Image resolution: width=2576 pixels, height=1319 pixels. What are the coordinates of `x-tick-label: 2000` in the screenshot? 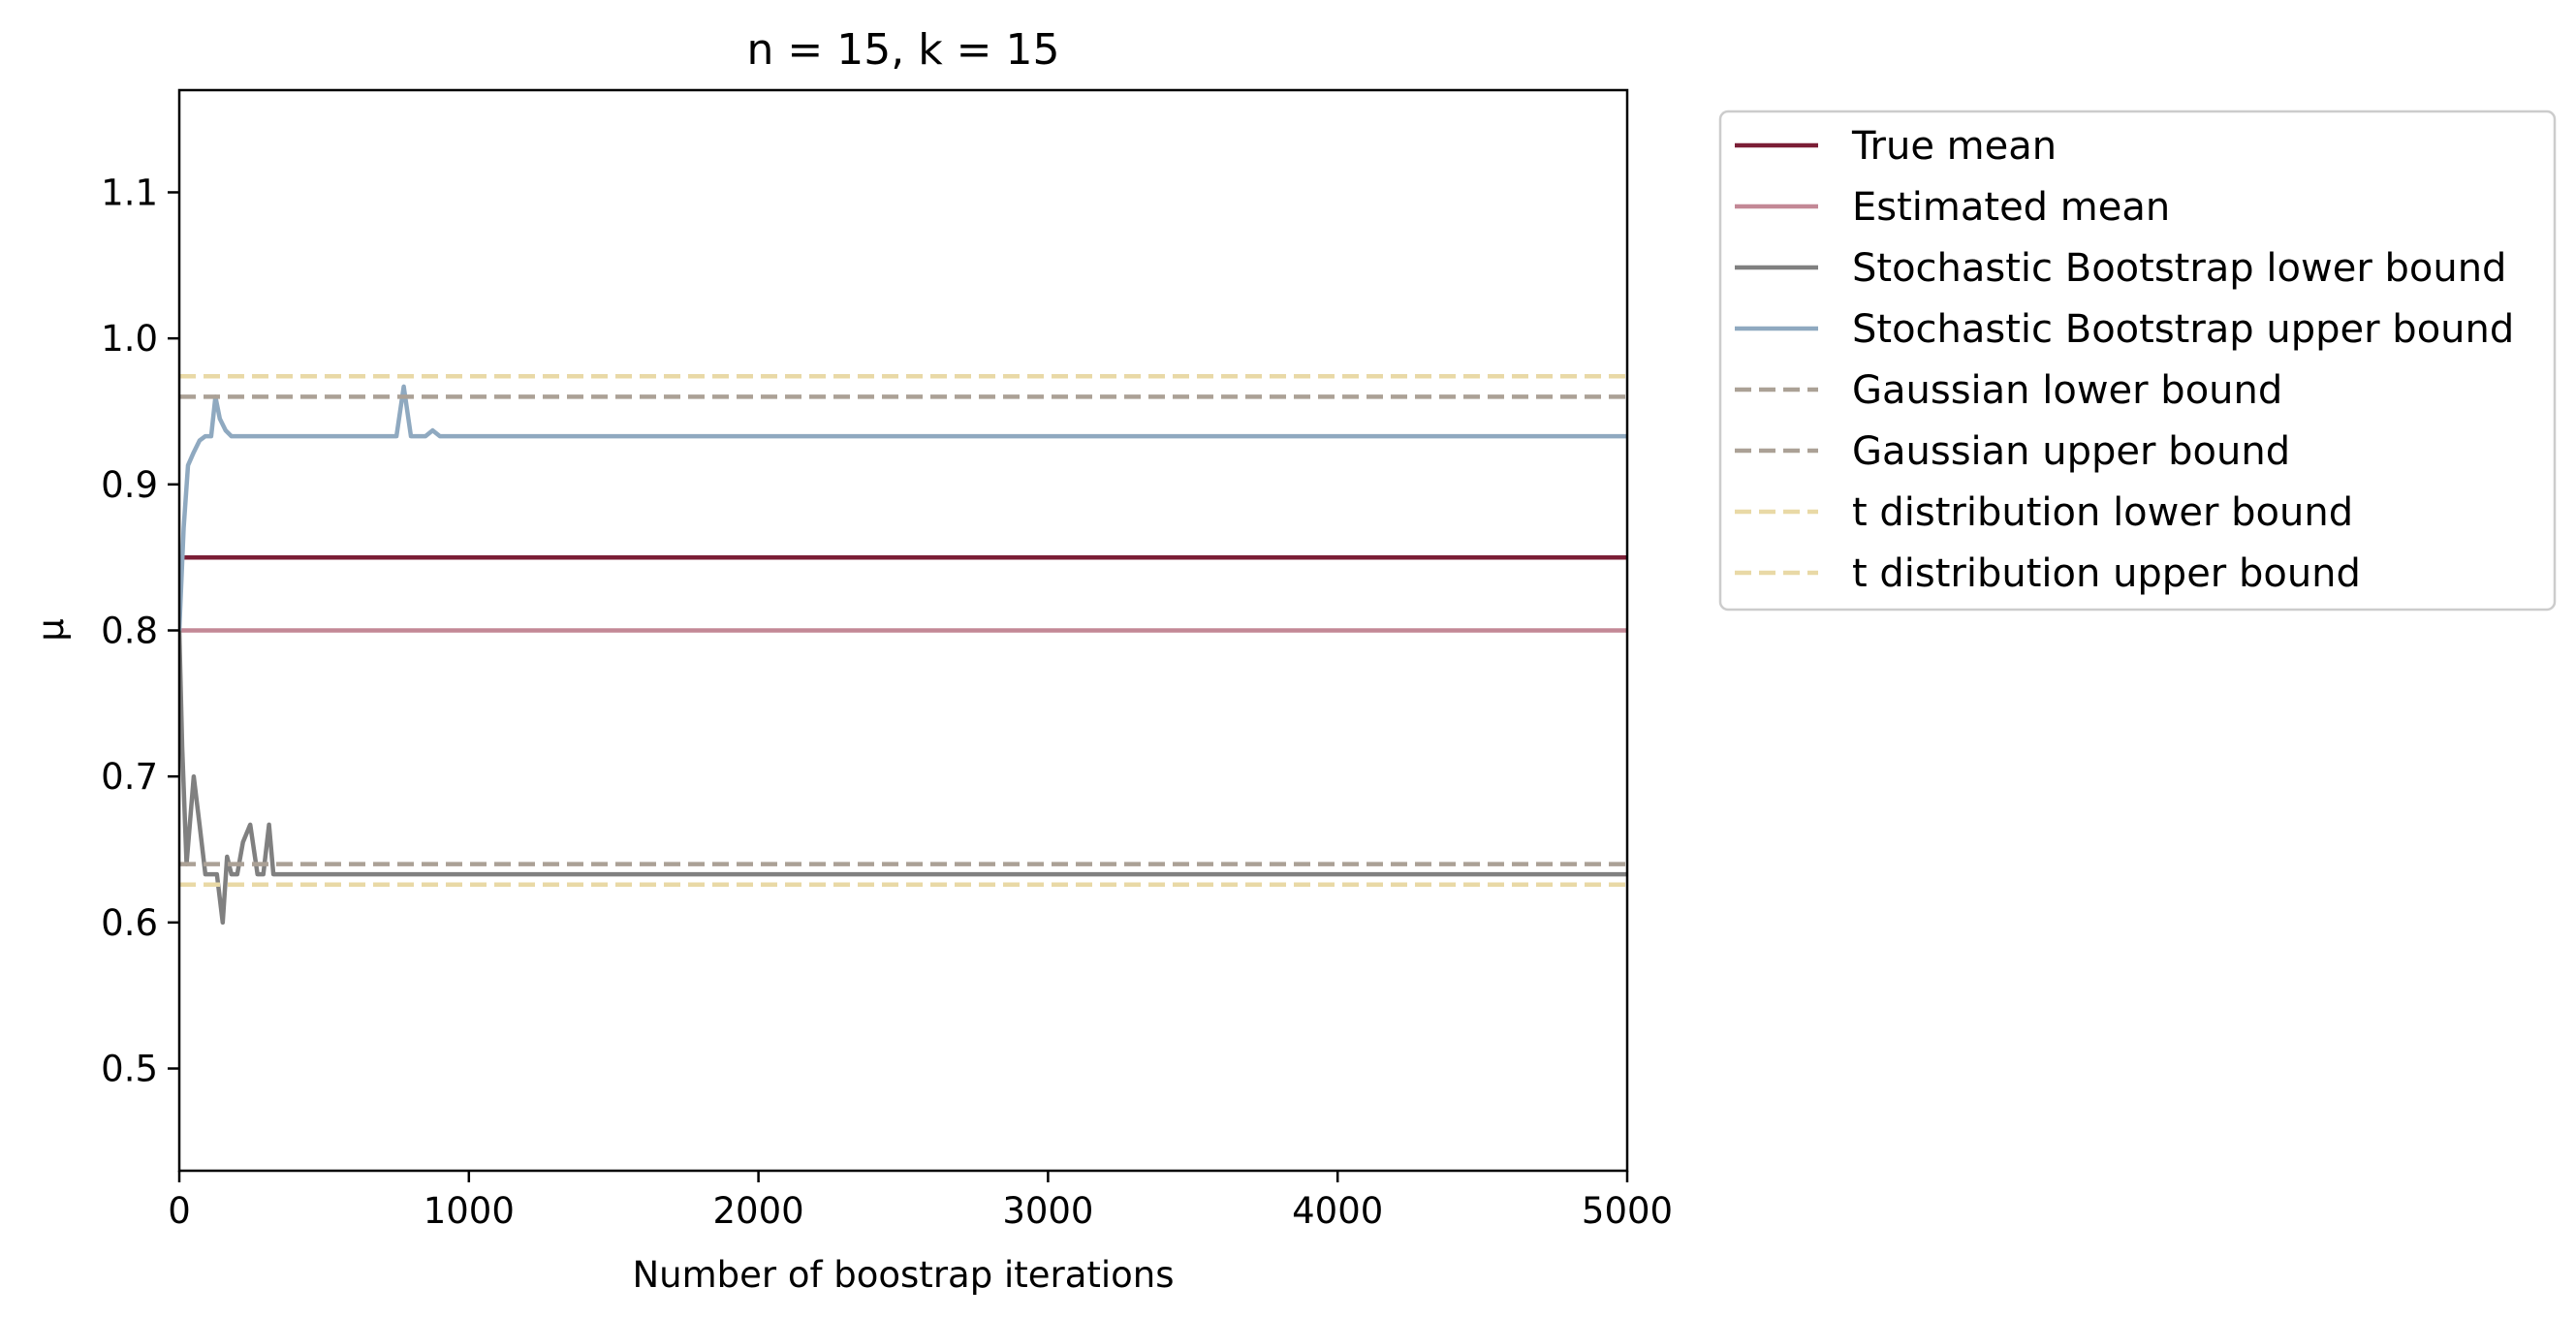 It's located at (758, 1211).